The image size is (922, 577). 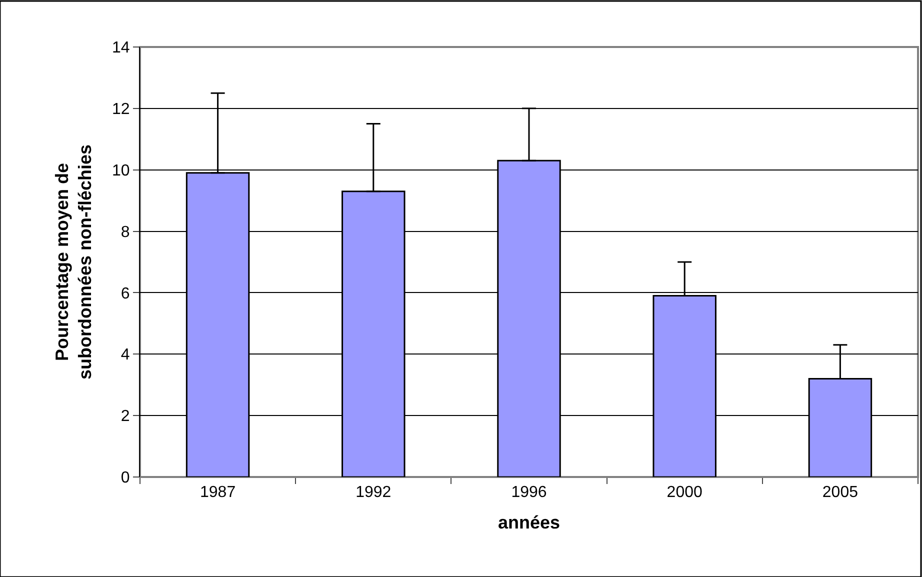 I want to click on y-tick-label: 8, so click(x=125, y=232).